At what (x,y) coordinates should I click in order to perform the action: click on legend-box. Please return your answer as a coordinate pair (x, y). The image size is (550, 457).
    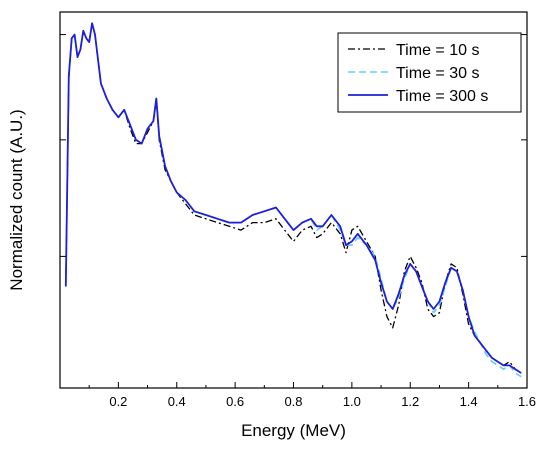
    Looking at the image, I should click on (429, 72).